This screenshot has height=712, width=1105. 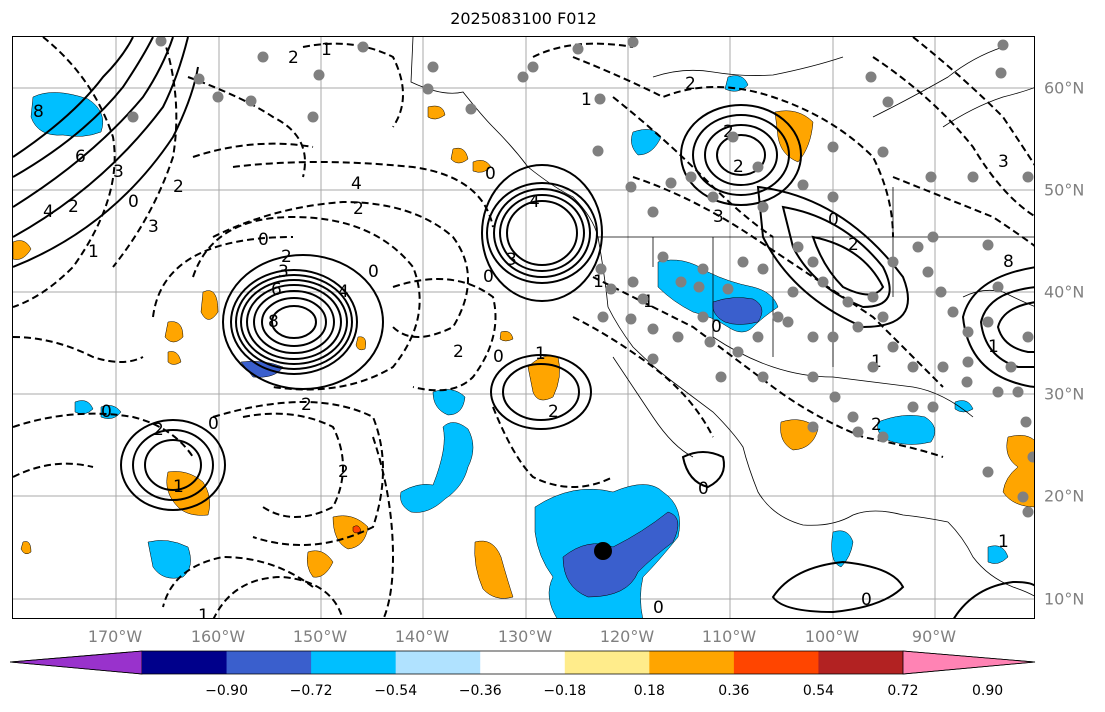 What do you see at coordinates (1064, 88) in the screenshot?
I see `lat-label-60n: 60°N` at bounding box center [1064, 88].